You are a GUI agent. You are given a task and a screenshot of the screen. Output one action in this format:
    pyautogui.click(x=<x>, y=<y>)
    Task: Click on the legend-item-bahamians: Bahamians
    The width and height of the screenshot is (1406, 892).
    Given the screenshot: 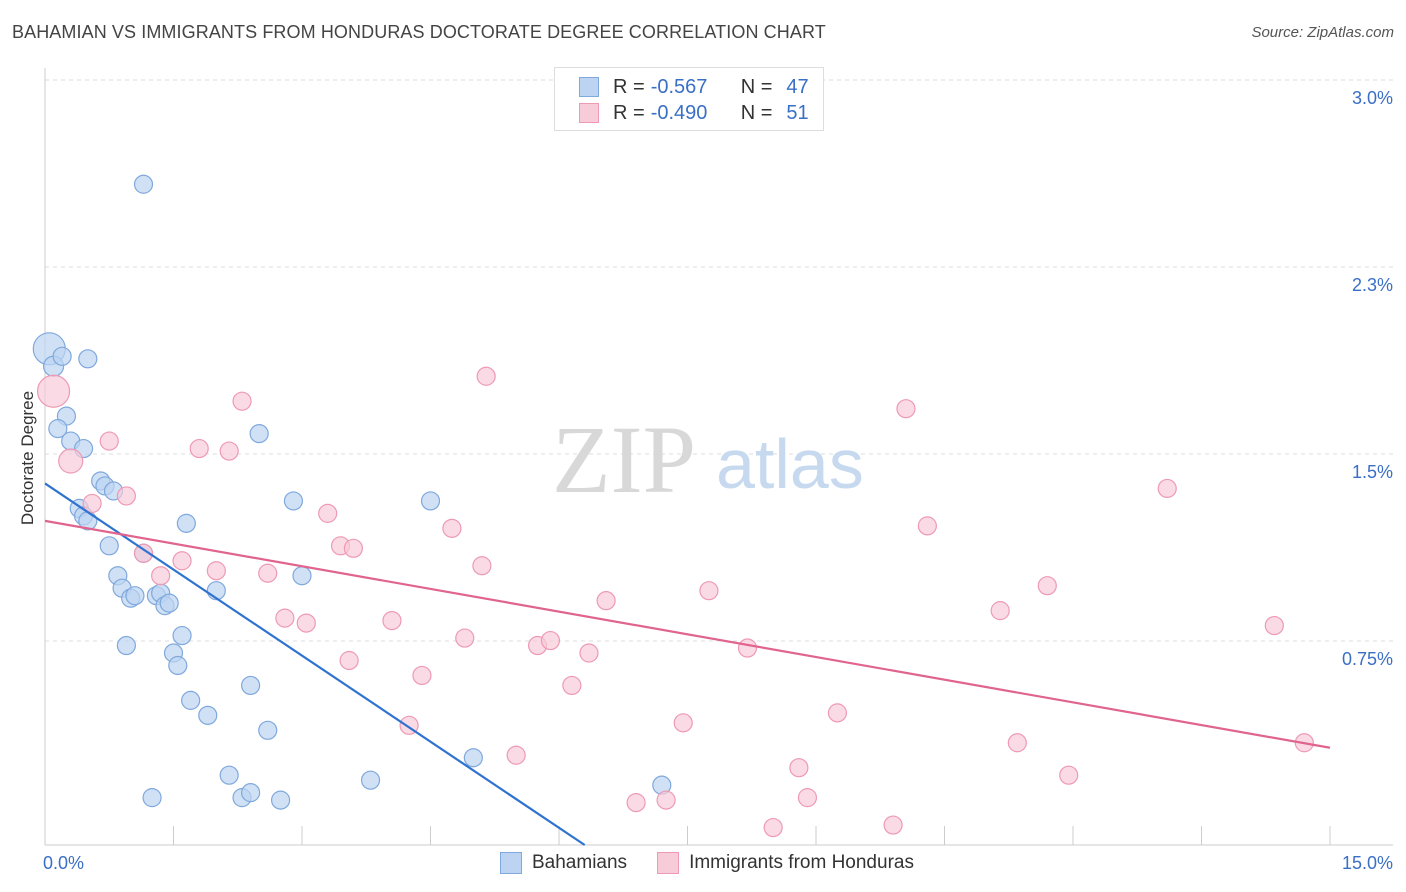 What is the action you would take?
    pyautogui.click(x=563, y=863)
    